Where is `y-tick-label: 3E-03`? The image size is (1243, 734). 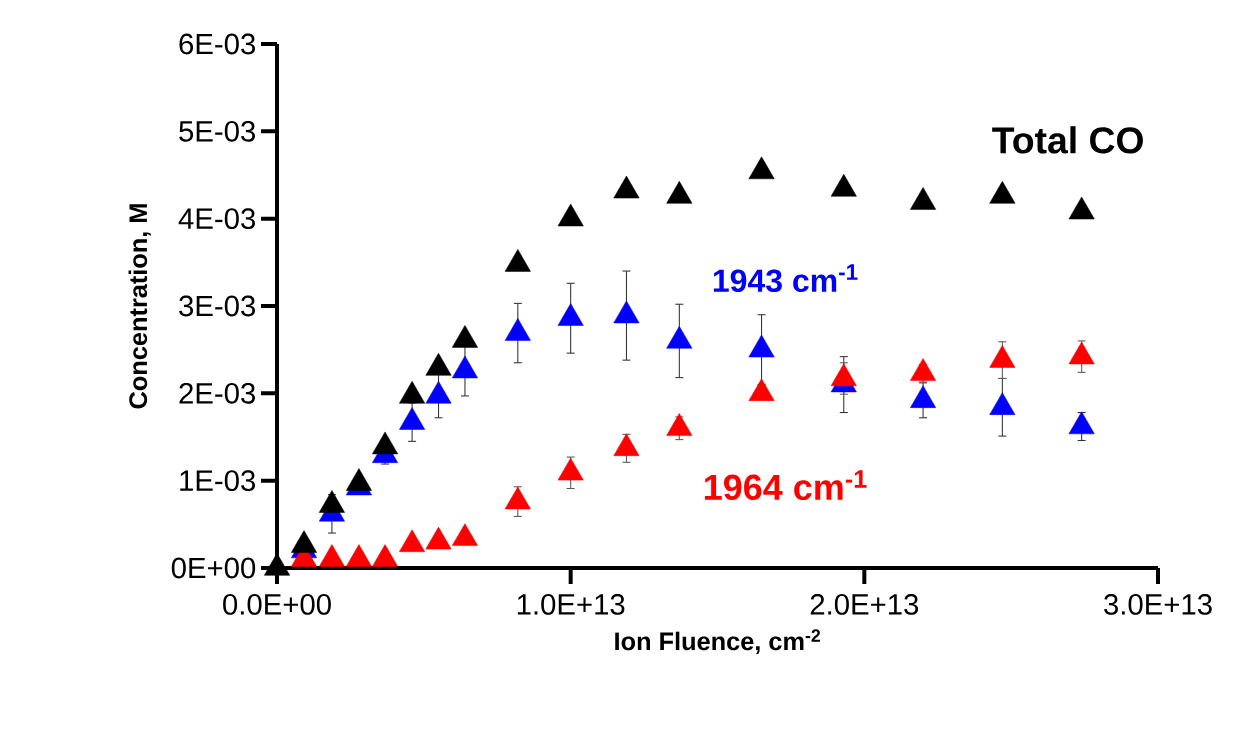 y-tick-label: 3E-03 is located at coordinates (217, 306).